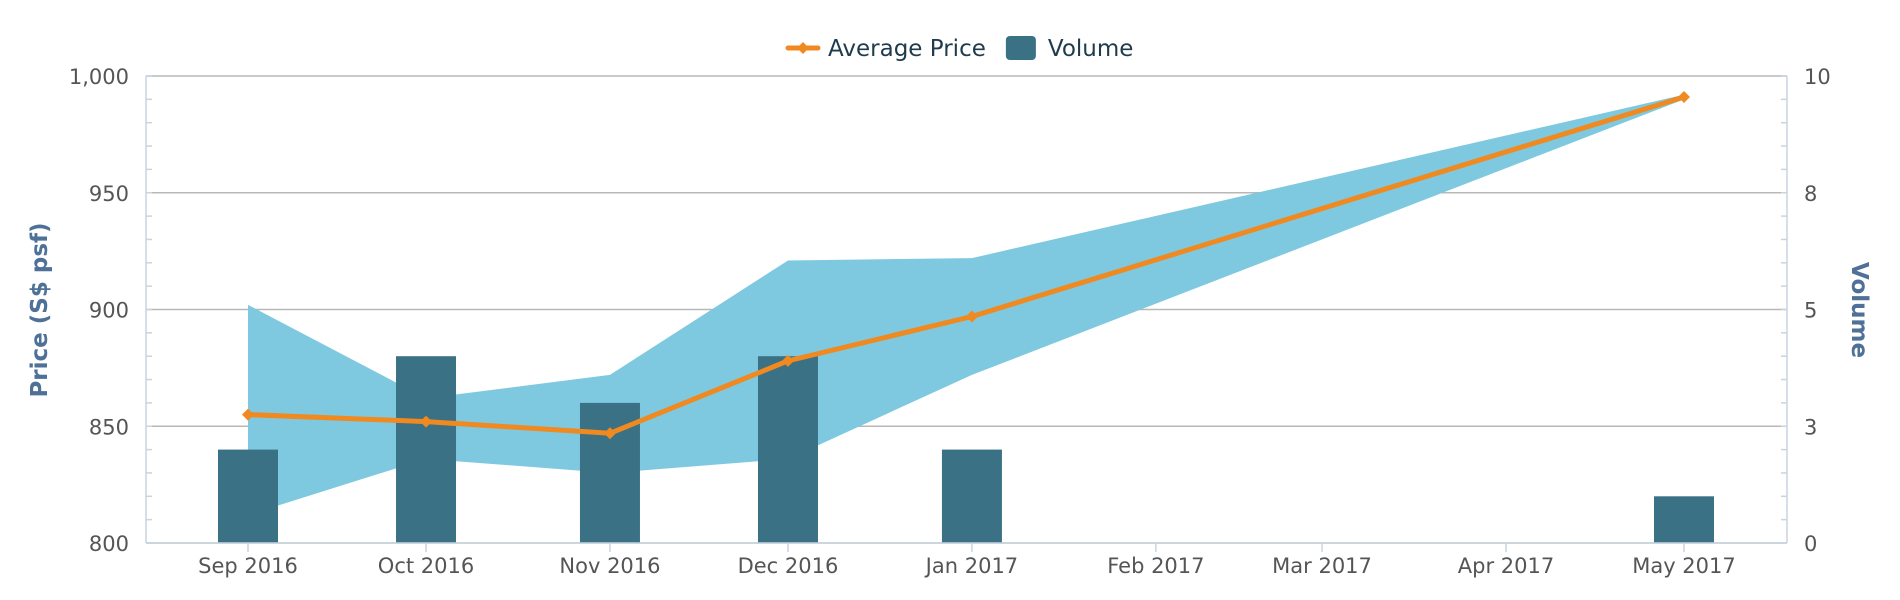 This screenshot has width=1900, height=600. Describe the element at coordinates (109, 544) in the screenshot. I see `left-axis-tick-label: 800` at that location.